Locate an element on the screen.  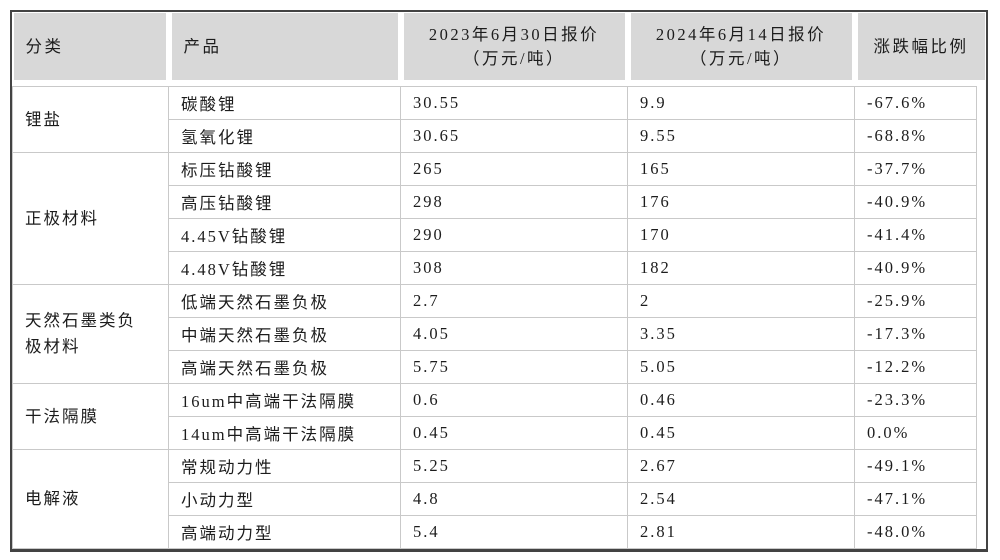
price-2023-cell: 298 is located at coordinates (514, 202).